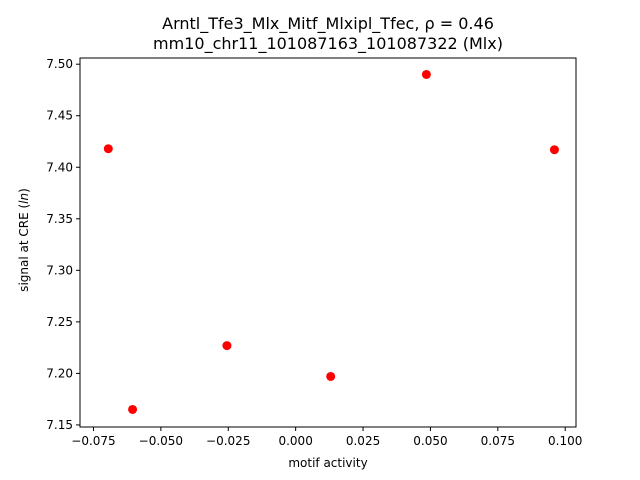 The width and height of the screenshot is (640, 480). I want to click on y-axis-label: signal at CRE (ln), so click(24, 240).